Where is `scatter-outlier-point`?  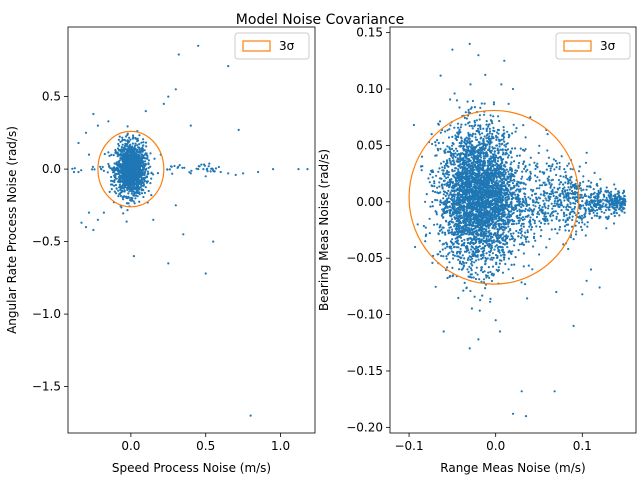
scatter-outlier-point is located at coordinates (243, 173).